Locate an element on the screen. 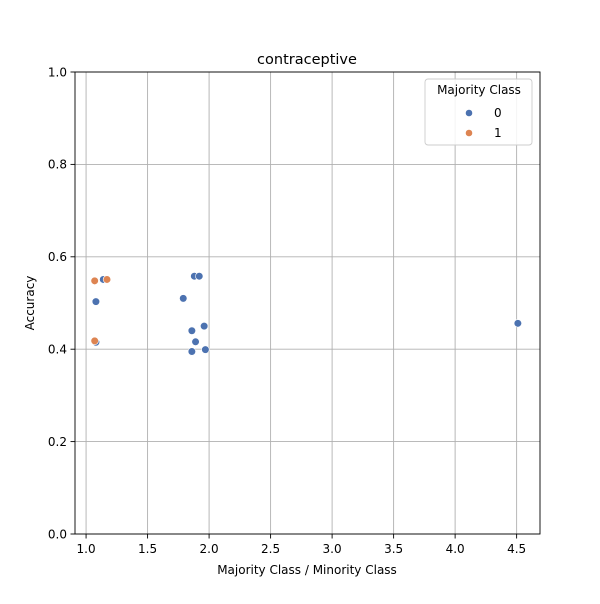 The height and width of the screenshot is (604, 600). y-tick-label: 0.6 is located at coordinates (57, 257).